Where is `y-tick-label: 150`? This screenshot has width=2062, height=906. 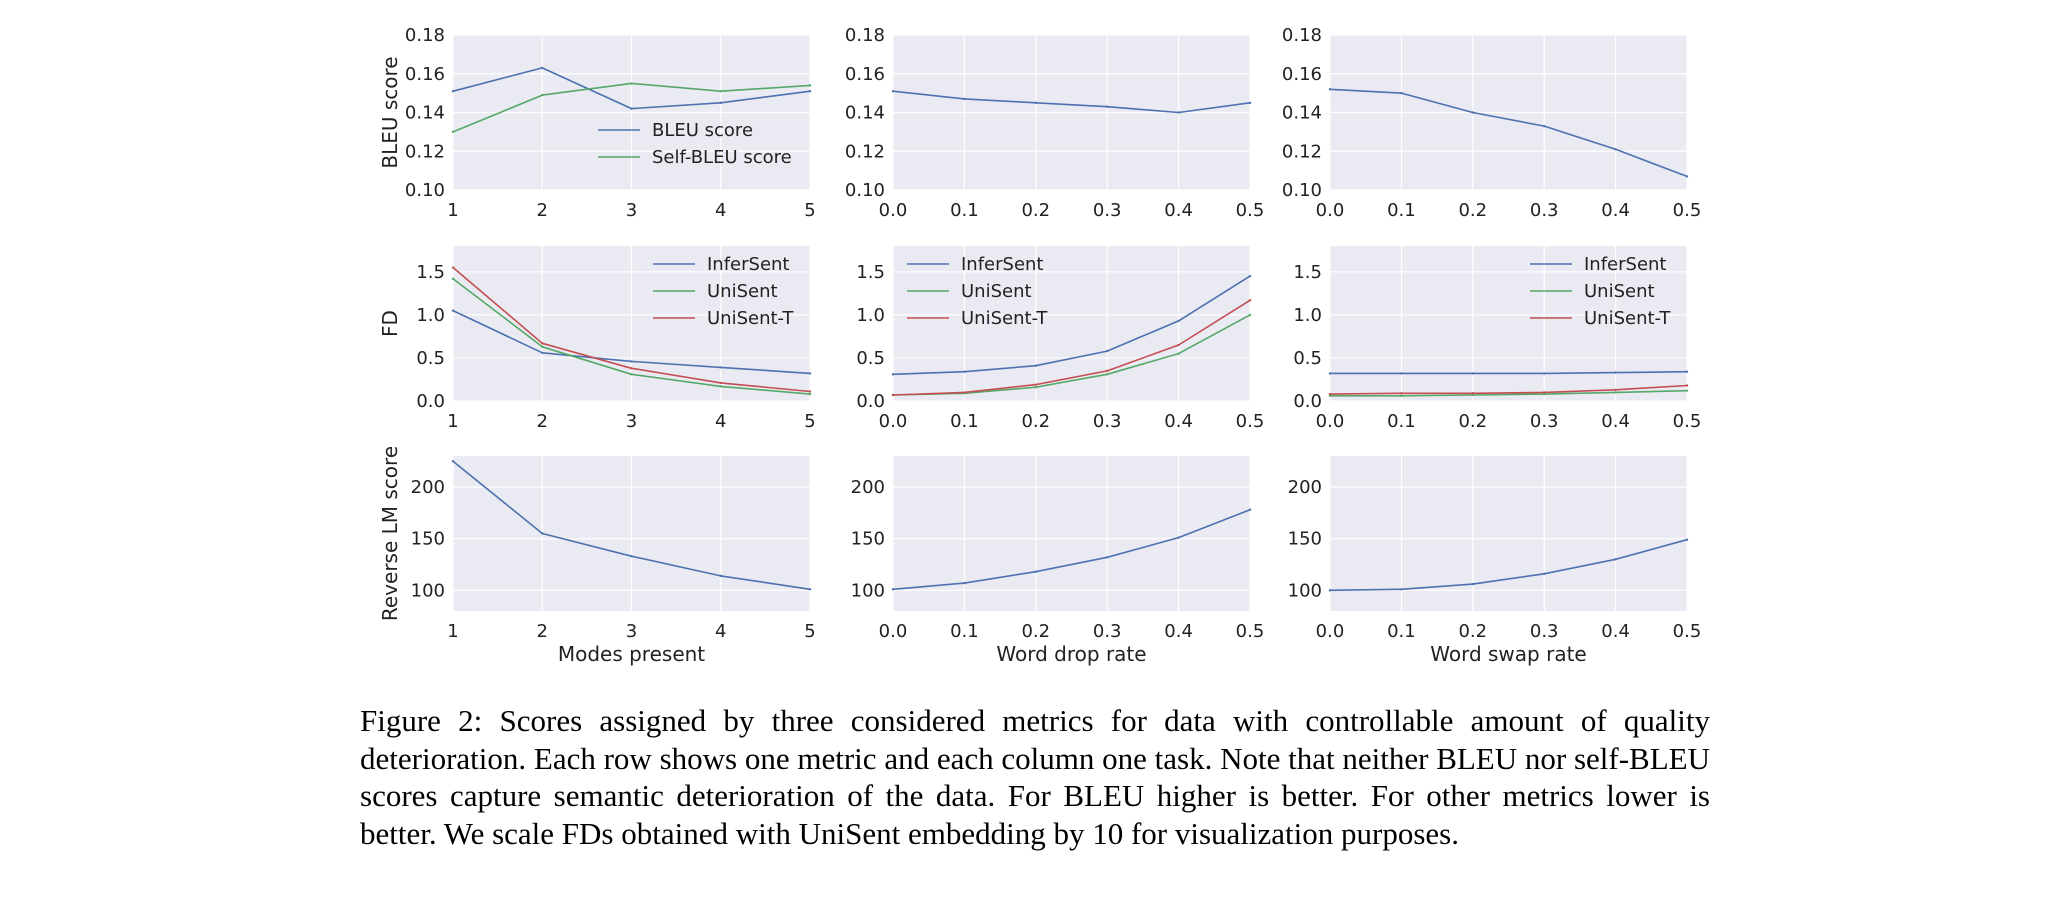
y-tick-label: 150 is located at coordinates (868, 539).